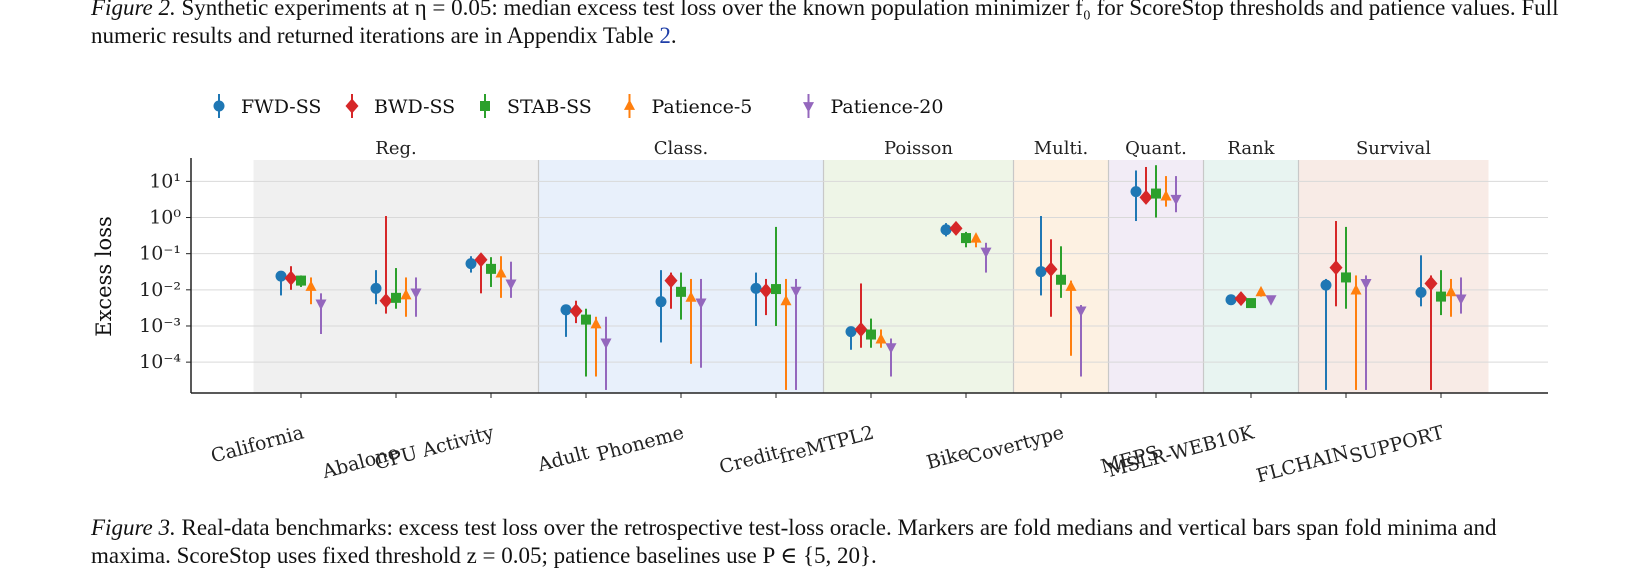  What do you see at coordinates (165, 218) in the screenshot?
I see `y-tick-label: 10⁰` at bounding box center [165, 218].